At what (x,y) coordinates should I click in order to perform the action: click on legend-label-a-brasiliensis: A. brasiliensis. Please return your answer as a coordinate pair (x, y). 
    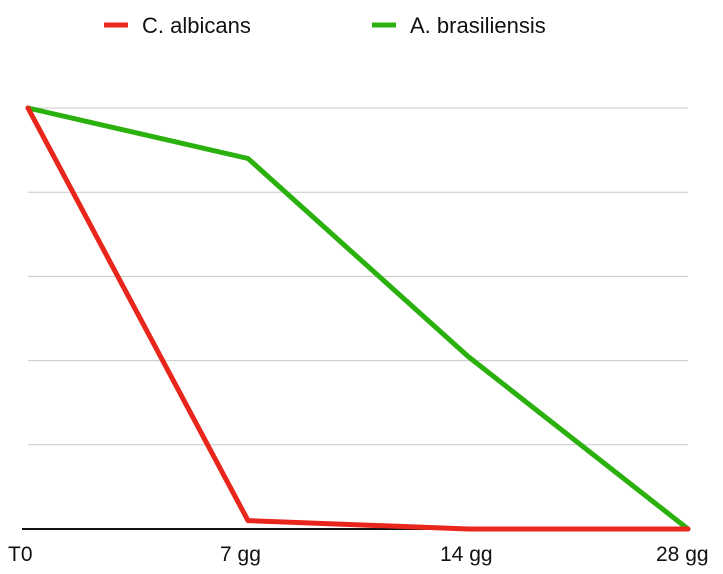
    Looking at the image, I should click on (478, 25).